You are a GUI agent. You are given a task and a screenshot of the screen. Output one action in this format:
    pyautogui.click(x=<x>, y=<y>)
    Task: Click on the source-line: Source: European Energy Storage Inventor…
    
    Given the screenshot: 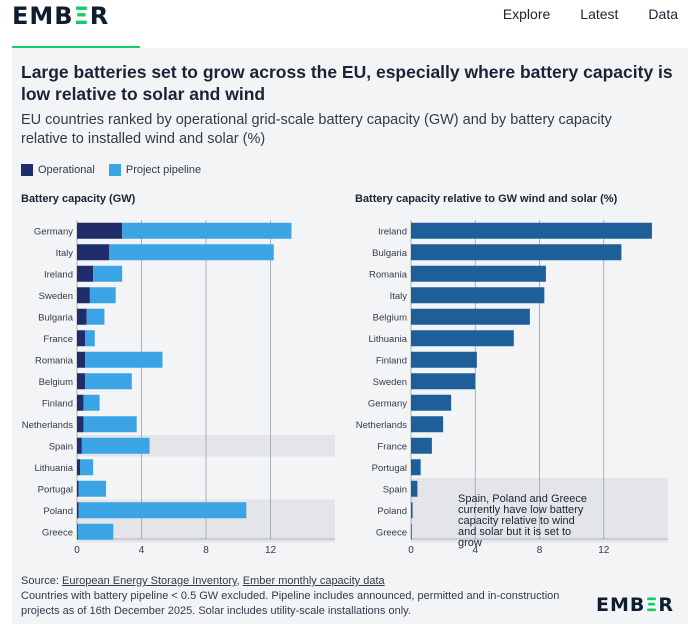 What is the action you would take?
    pyautogui.click(x=301, y=581)
    